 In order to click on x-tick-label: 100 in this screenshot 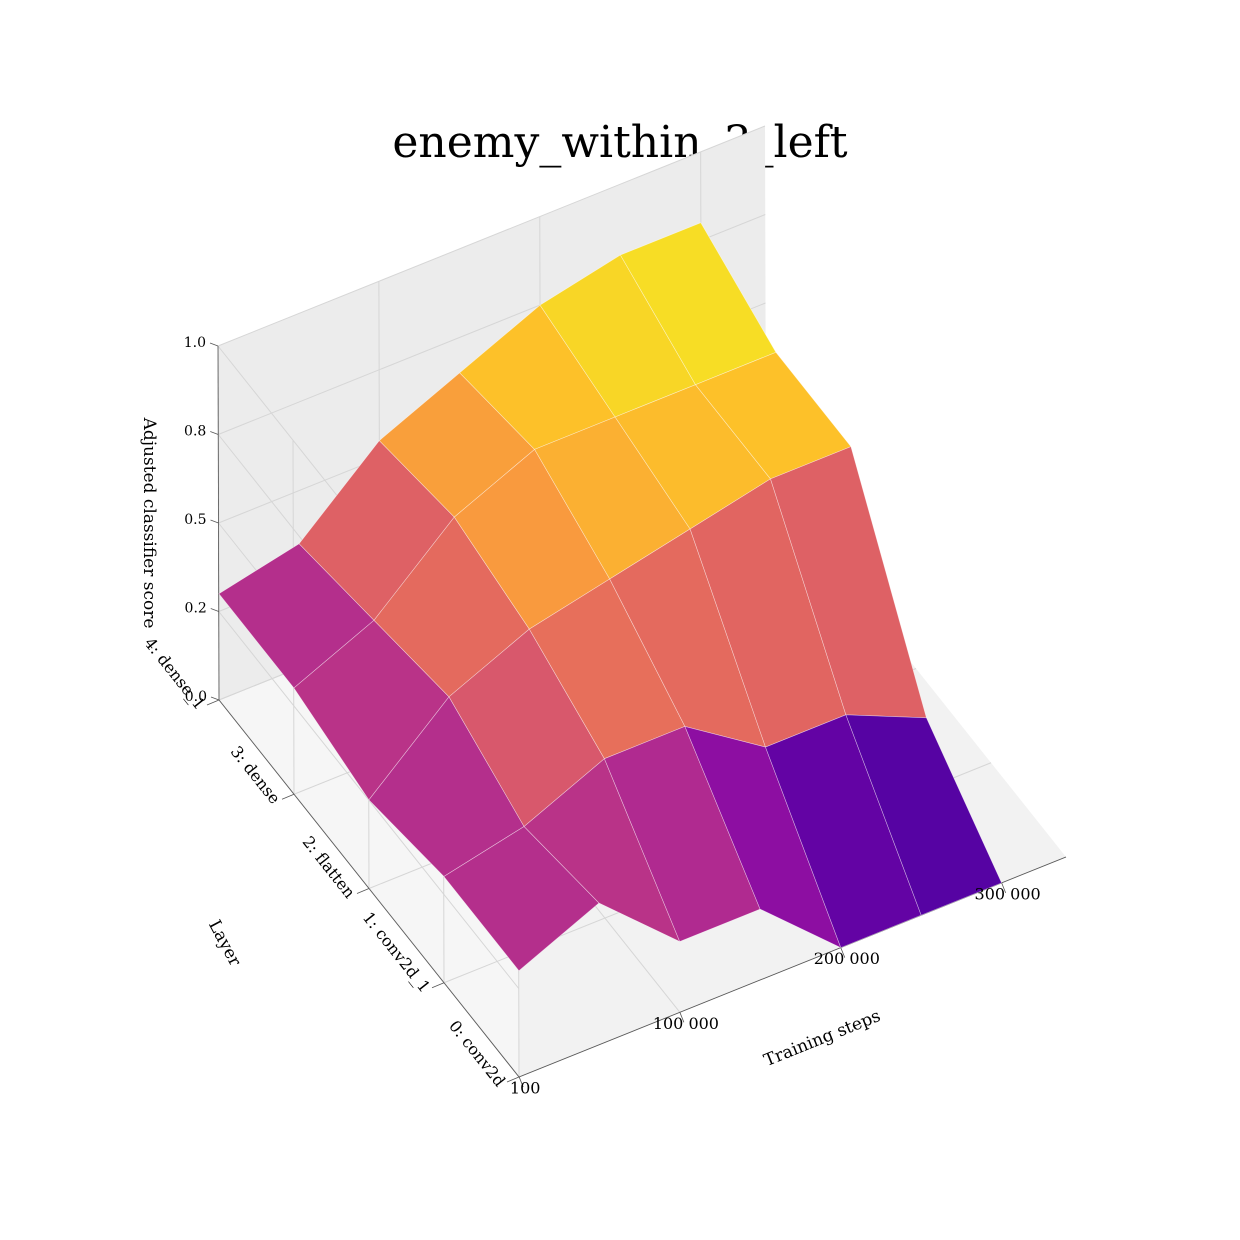, I will do `click(525, 1087)`.